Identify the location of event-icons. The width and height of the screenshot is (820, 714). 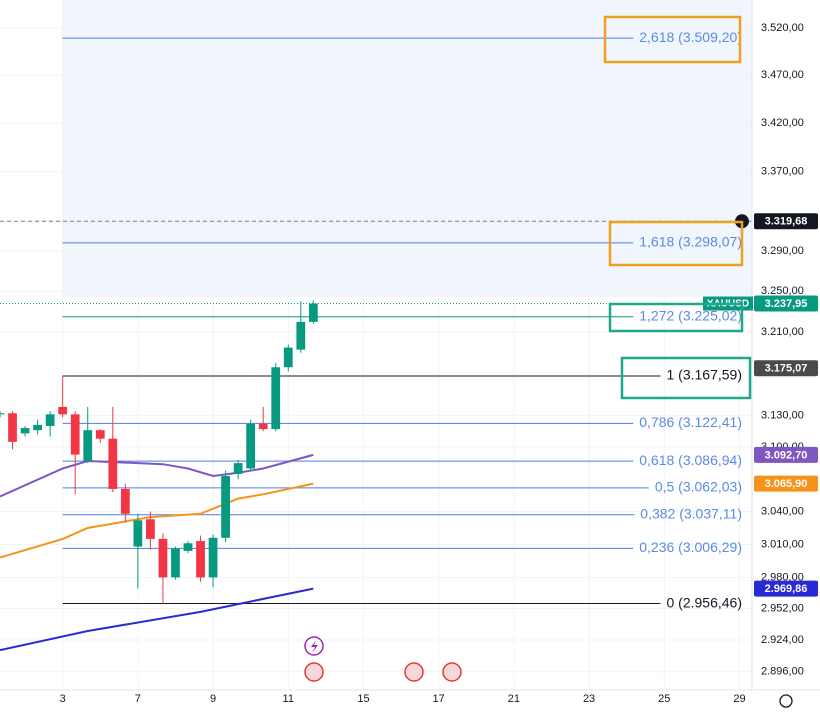
(383, 659).